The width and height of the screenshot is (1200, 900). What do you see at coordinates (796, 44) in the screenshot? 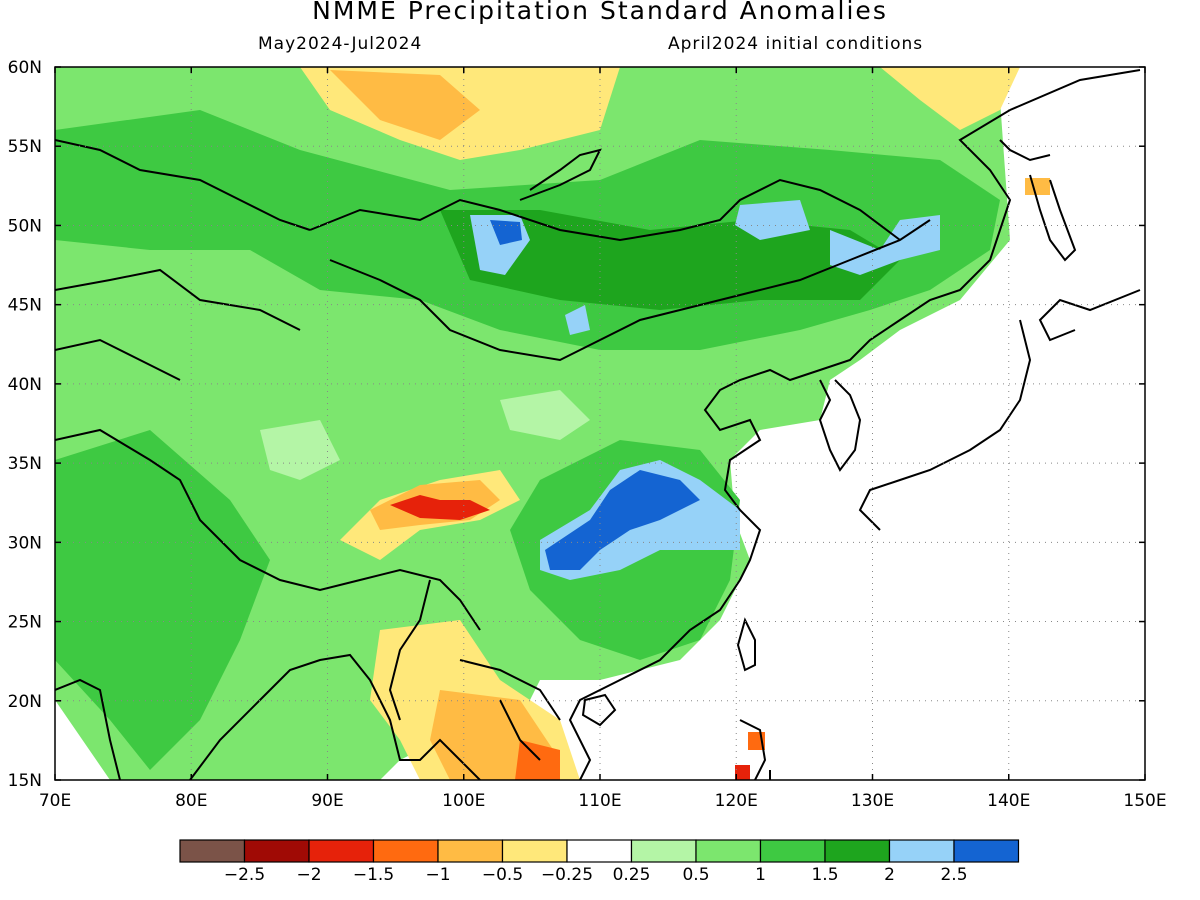
I see `initial-conditions: April2024 initial conditions` at bounding box center [796, 44].